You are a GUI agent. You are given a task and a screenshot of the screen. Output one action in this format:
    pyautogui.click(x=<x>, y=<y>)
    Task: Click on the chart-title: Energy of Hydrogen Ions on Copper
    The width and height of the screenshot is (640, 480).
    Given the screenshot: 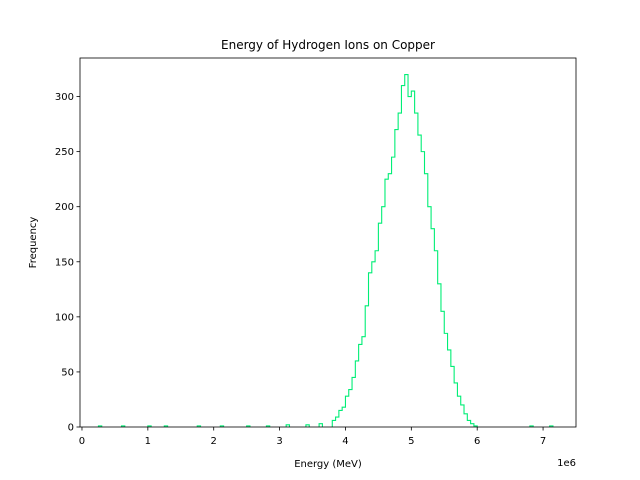 What is the action you would take?
    pyautogui.click(x=328, y=45)
    